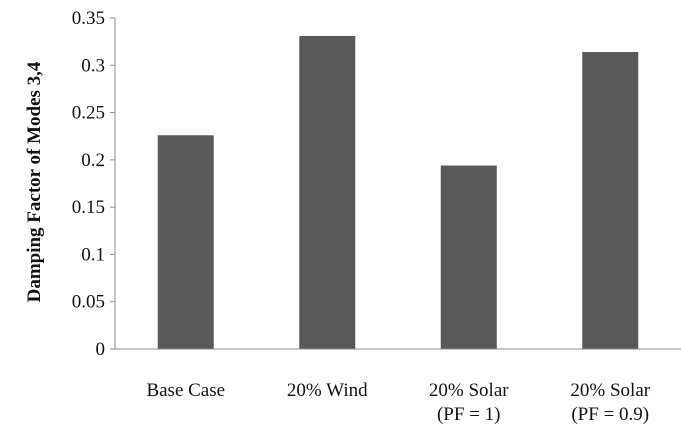 The image size is (681, 430). I want to click on x-category-label-line: 20% Wind, so click(327, 390).